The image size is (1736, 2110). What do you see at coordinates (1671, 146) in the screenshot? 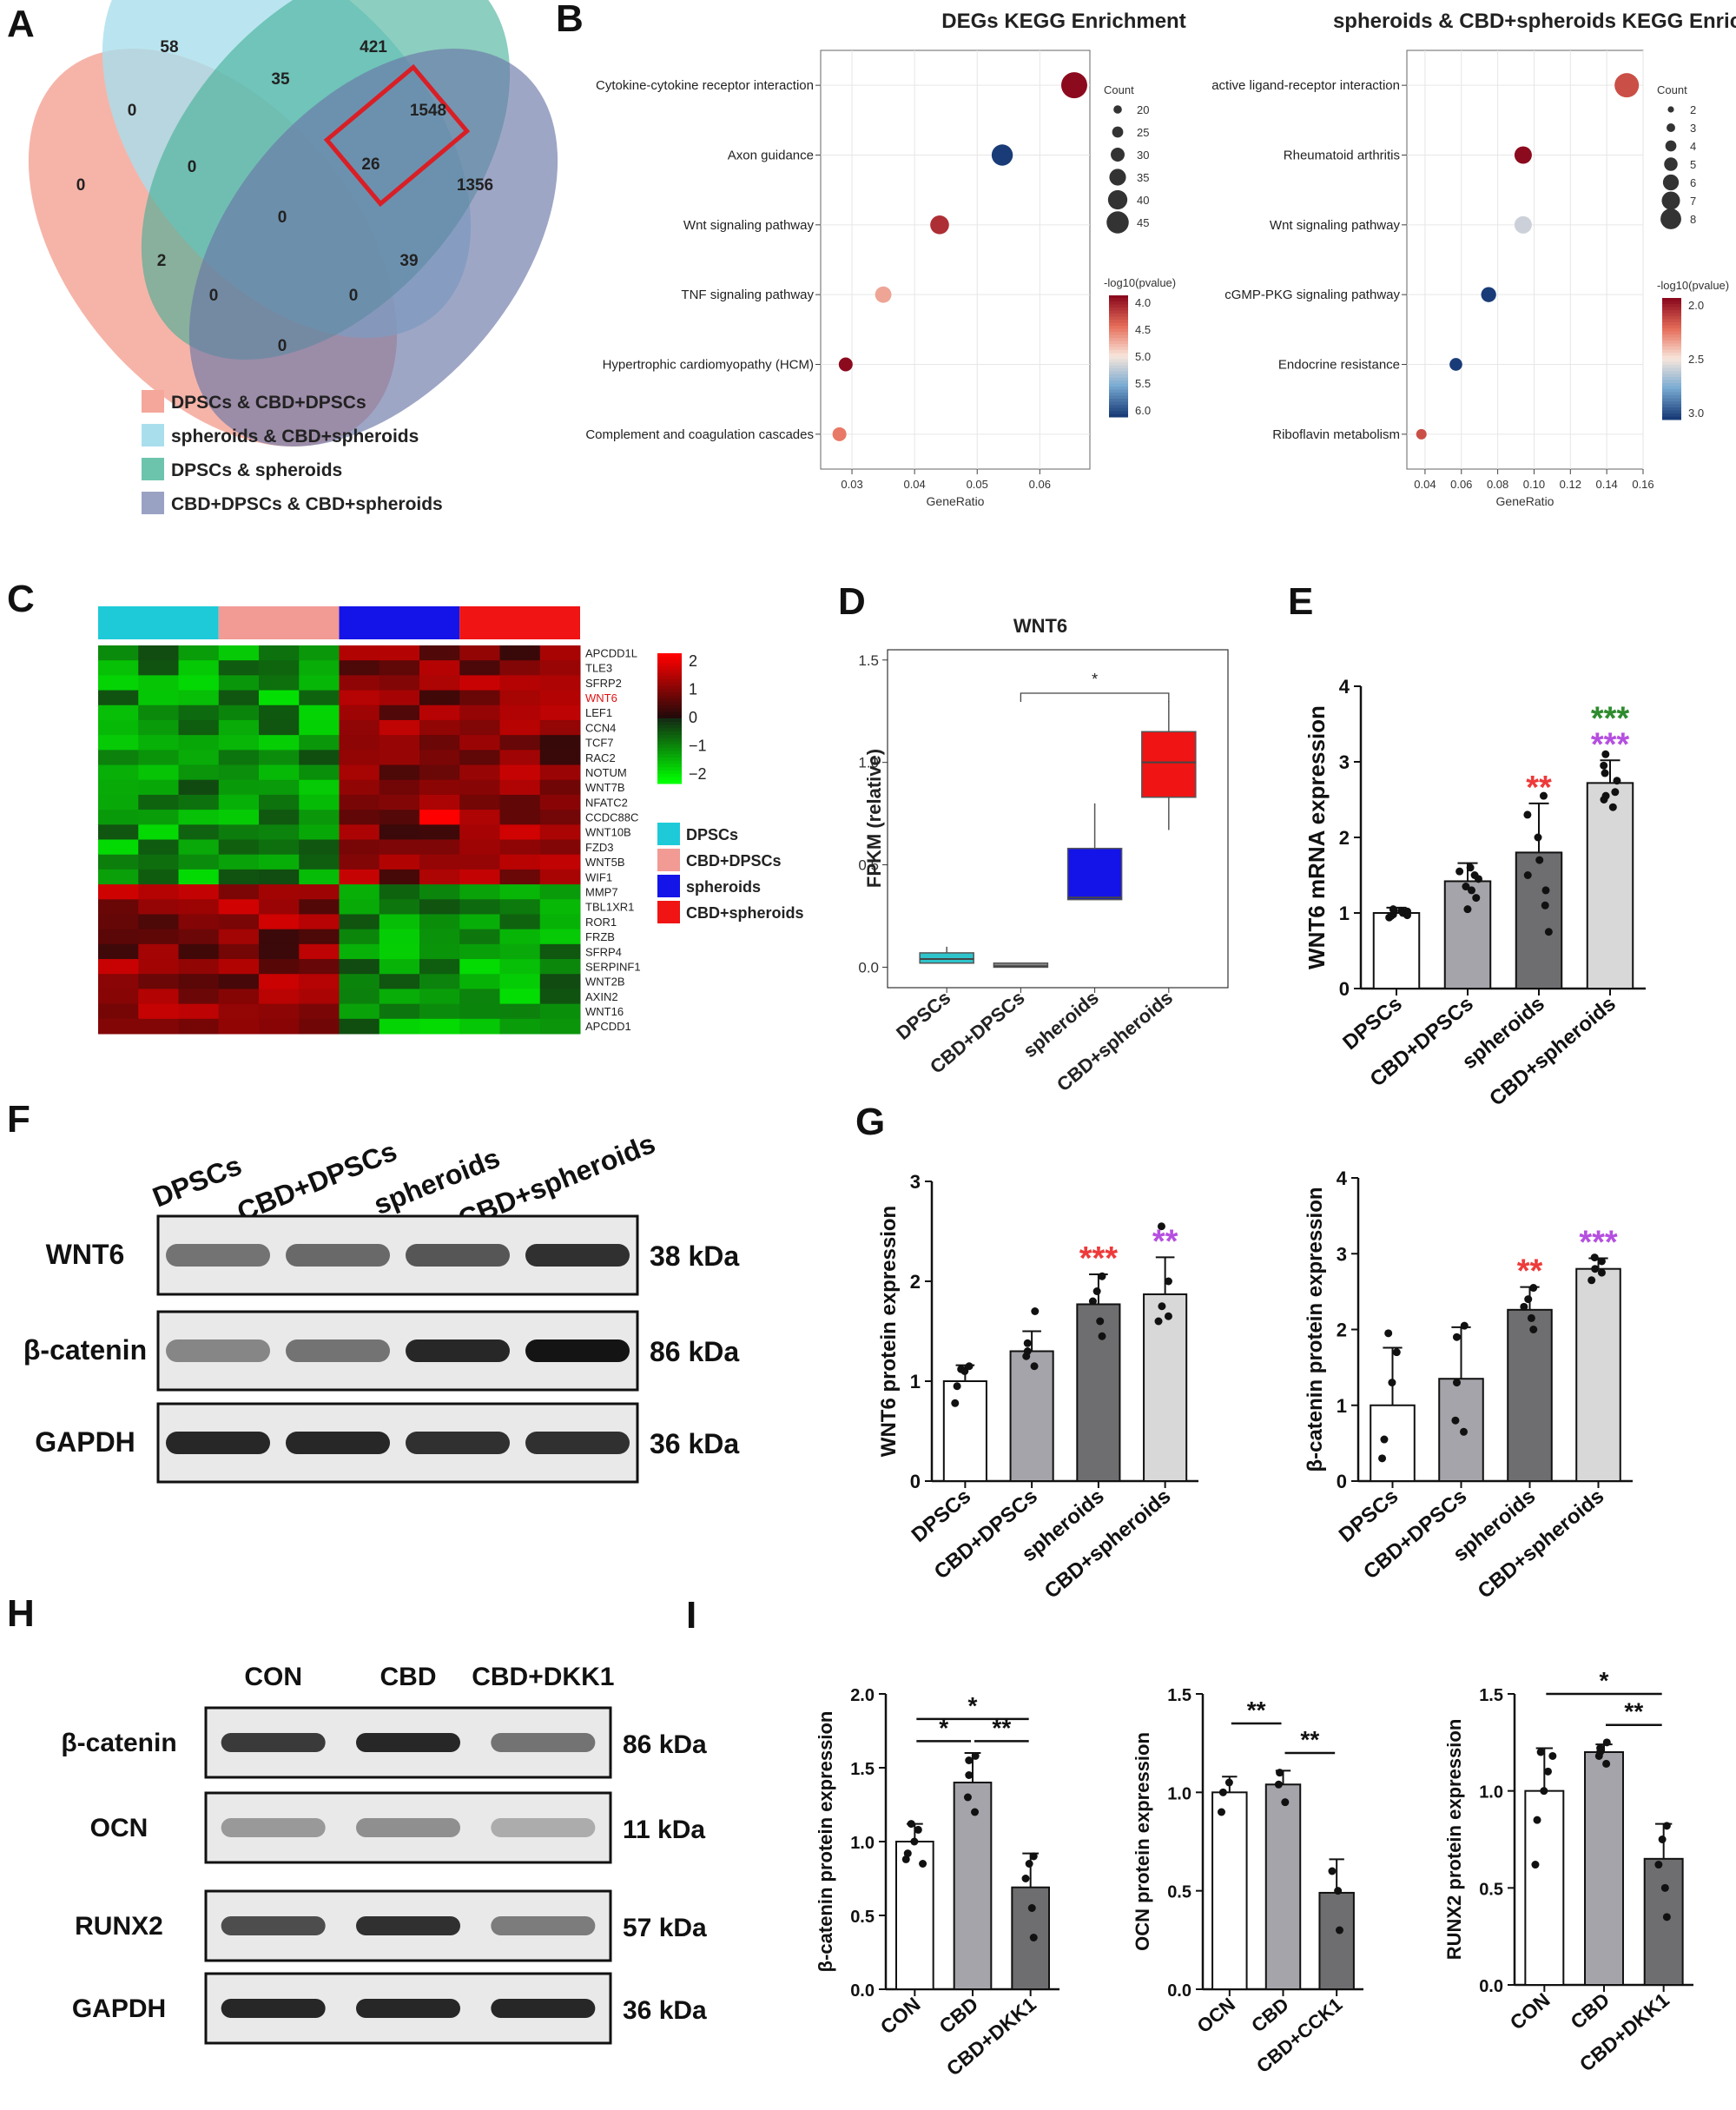
I see `size-legend-dot` at bounding box center [1671, 146].